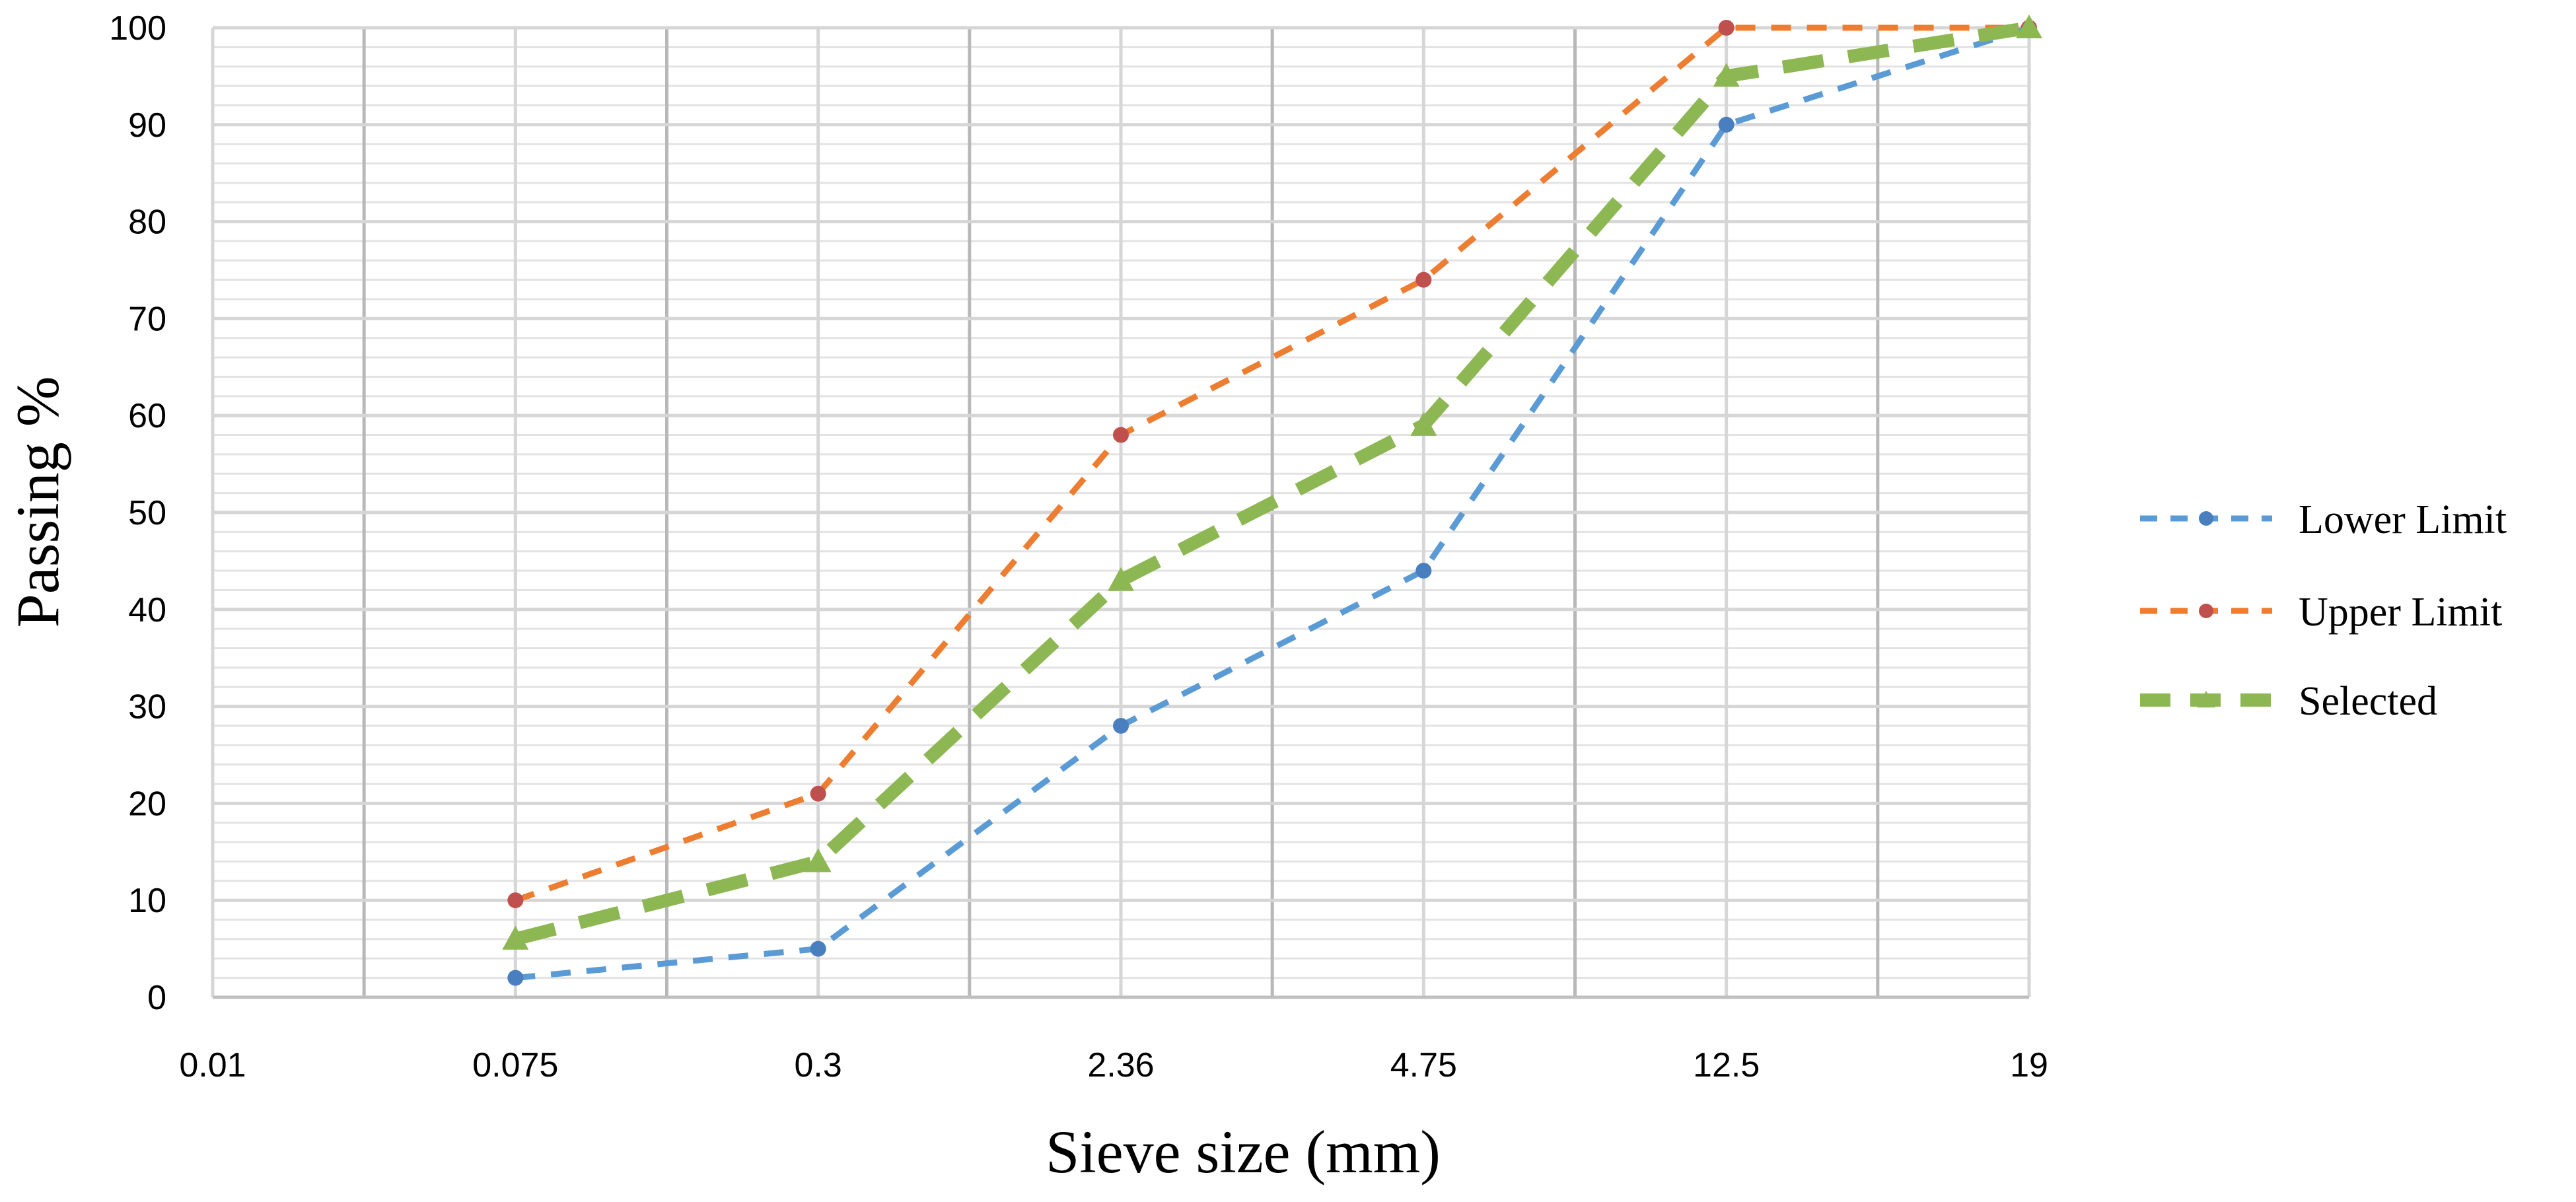 The image size is (2576, 1202). I want to click on y-axis-title: Passing %, so click(37, 502).